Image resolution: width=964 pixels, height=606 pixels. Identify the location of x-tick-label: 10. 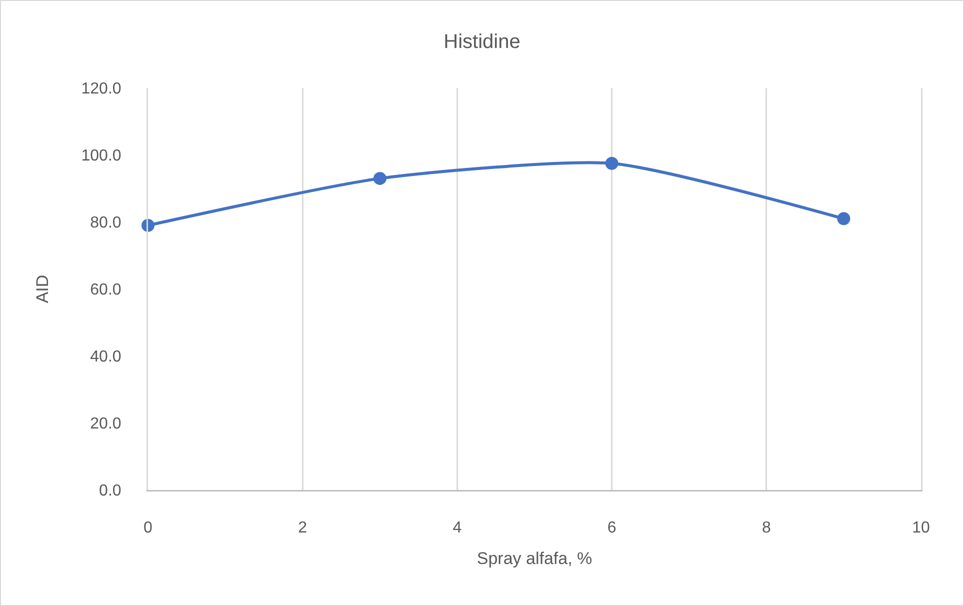
(921, 528).